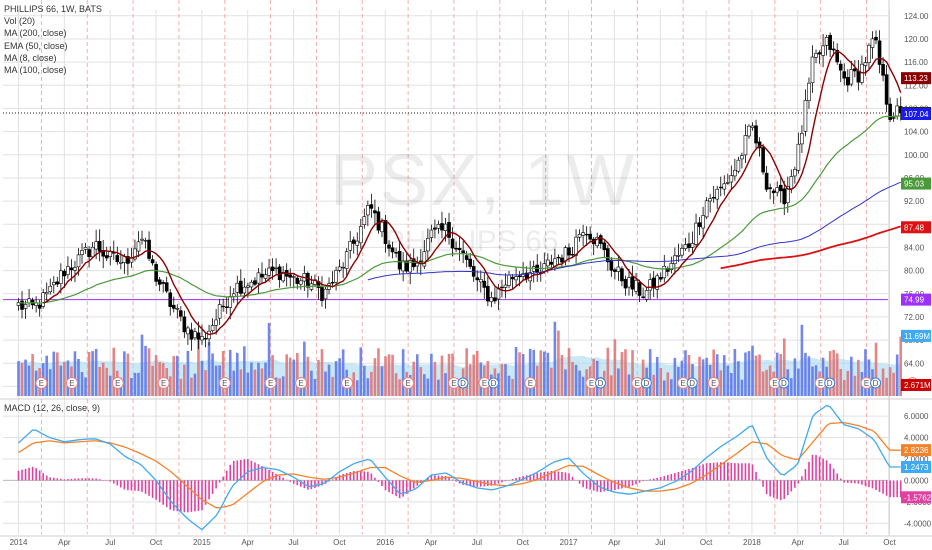  What do you see at coordinates (35, 33) in the screenshot?
I see `legend-ma200: MA (200, close)` at bounding box center [35, 33].